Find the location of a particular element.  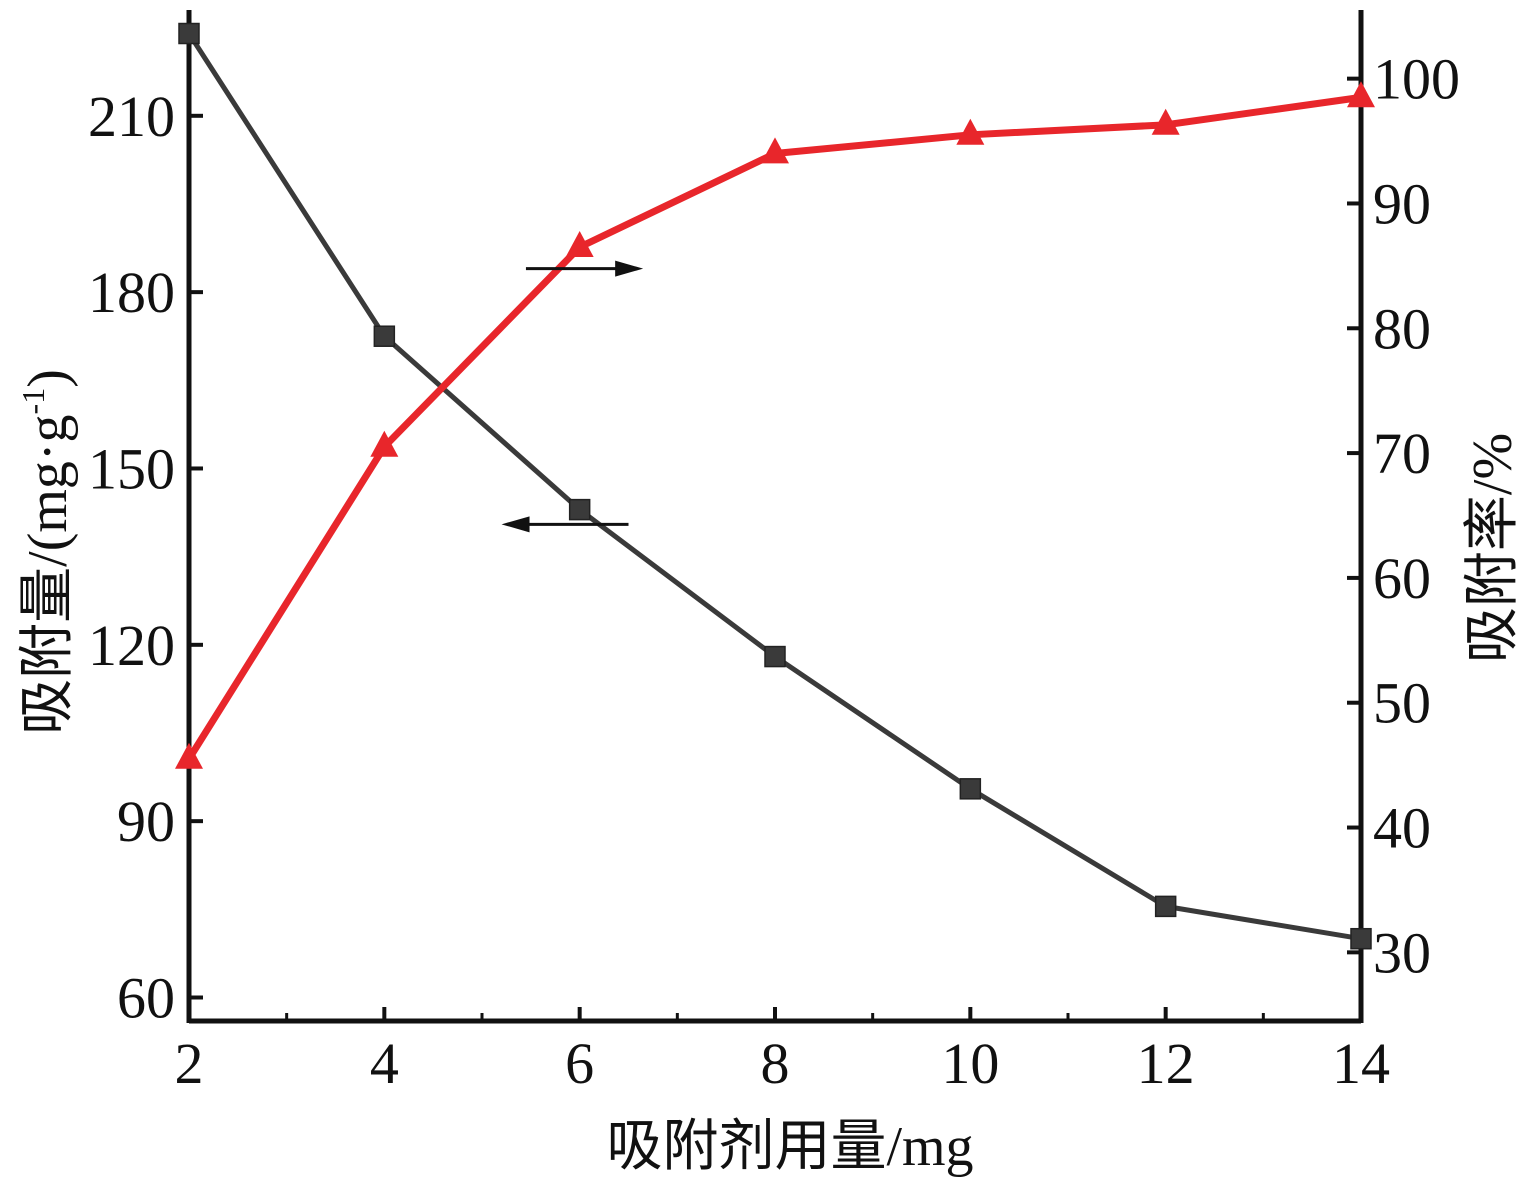

x-tick-label: 10 is located at coordinates (970, 1063).